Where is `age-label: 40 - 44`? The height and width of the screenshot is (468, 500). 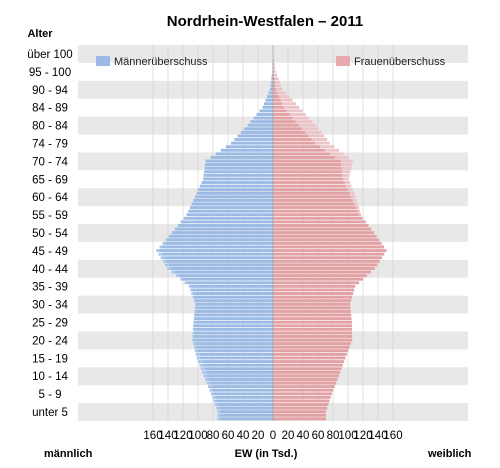
age-label: 40 - 44 is located at coordinates (50, 270).